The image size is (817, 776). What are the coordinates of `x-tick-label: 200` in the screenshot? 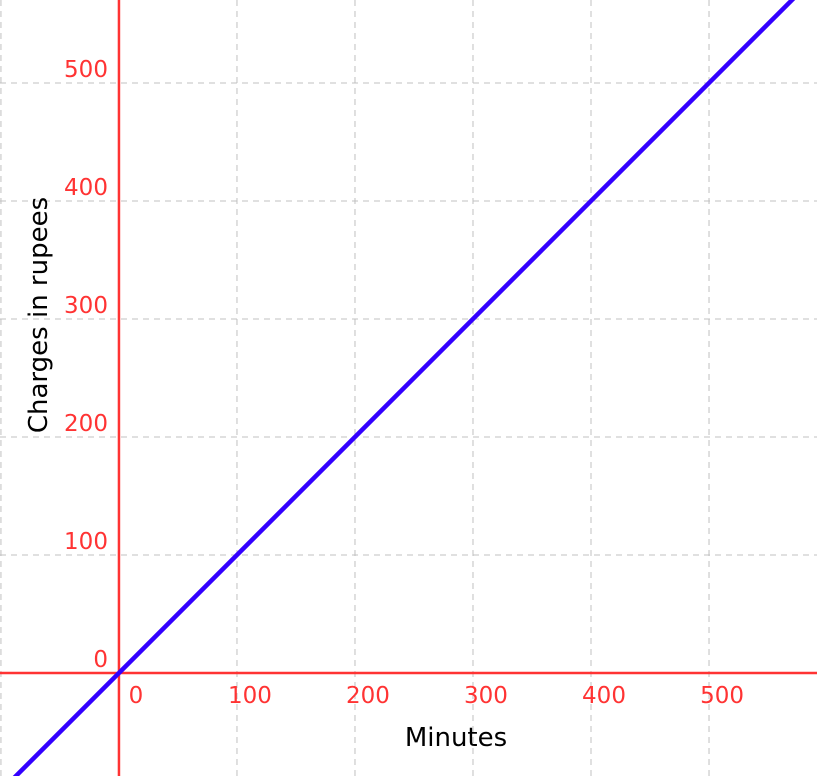 It's located at (368, 696).